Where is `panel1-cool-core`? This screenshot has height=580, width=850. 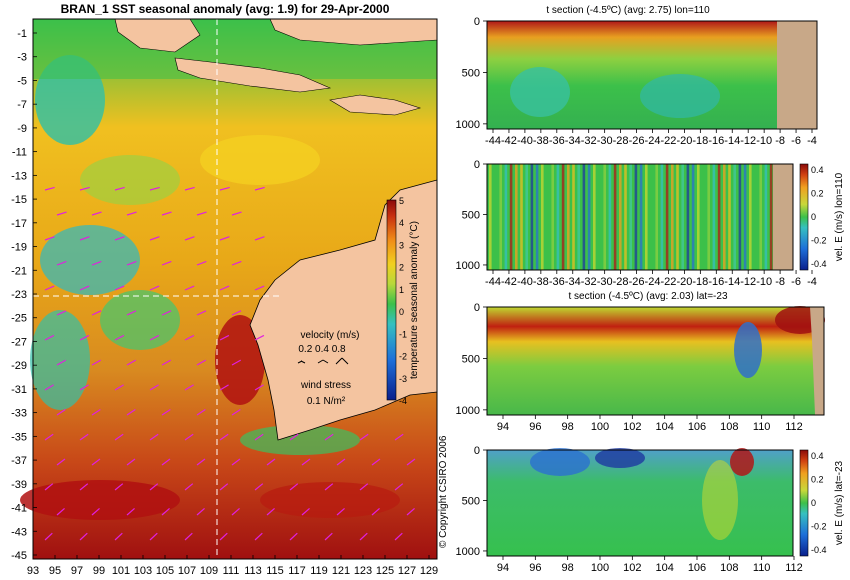 panel1-cool-core is located at coordinates (680, 96).